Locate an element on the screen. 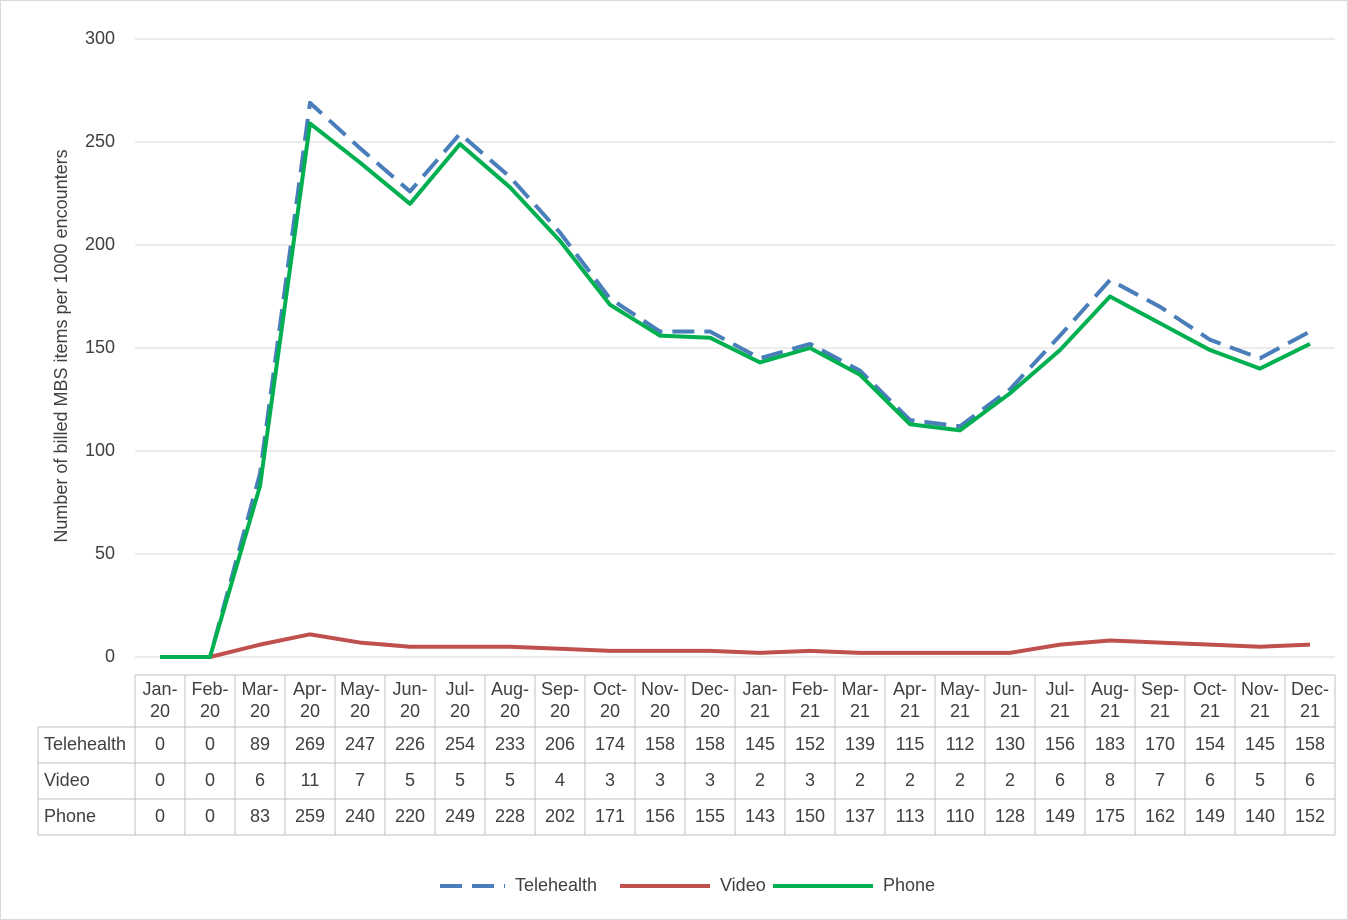 The height and width of the screenshot is (920, 1348). x-tick-label-box: Aug-20 is located at coordinates (510, 700).